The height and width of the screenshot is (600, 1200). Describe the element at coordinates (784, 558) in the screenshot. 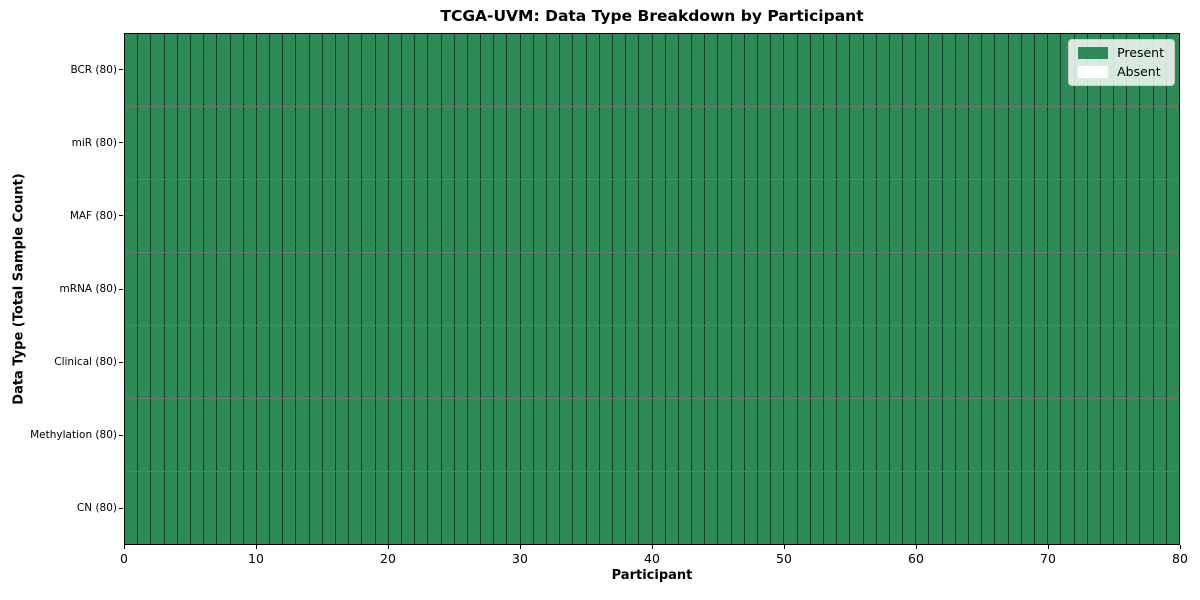

I see `x-tick-label: 50` at that location.